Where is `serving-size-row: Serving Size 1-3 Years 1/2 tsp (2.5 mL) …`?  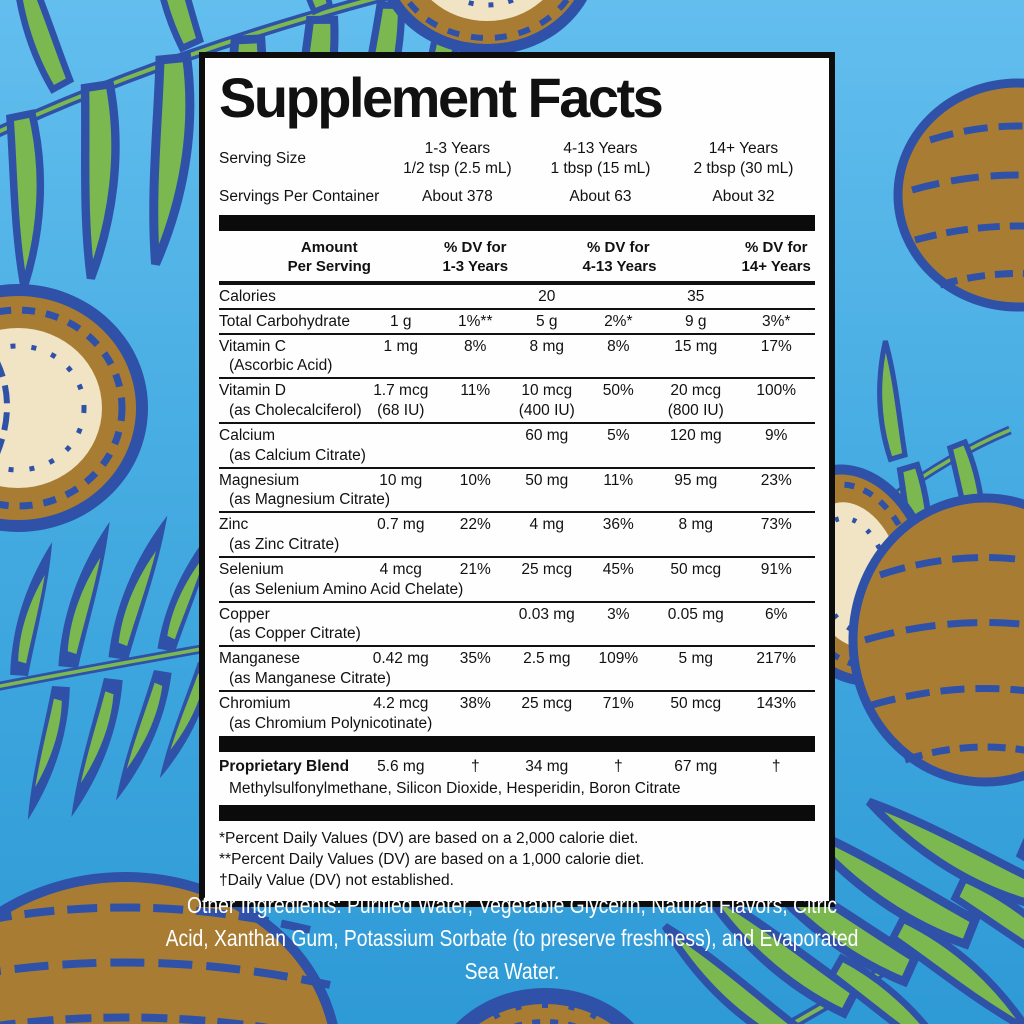 serving-size-row: Serving Size 1-3 Years 1/2 tsp (2.5 mL) … is located at coordinates (517, 158).